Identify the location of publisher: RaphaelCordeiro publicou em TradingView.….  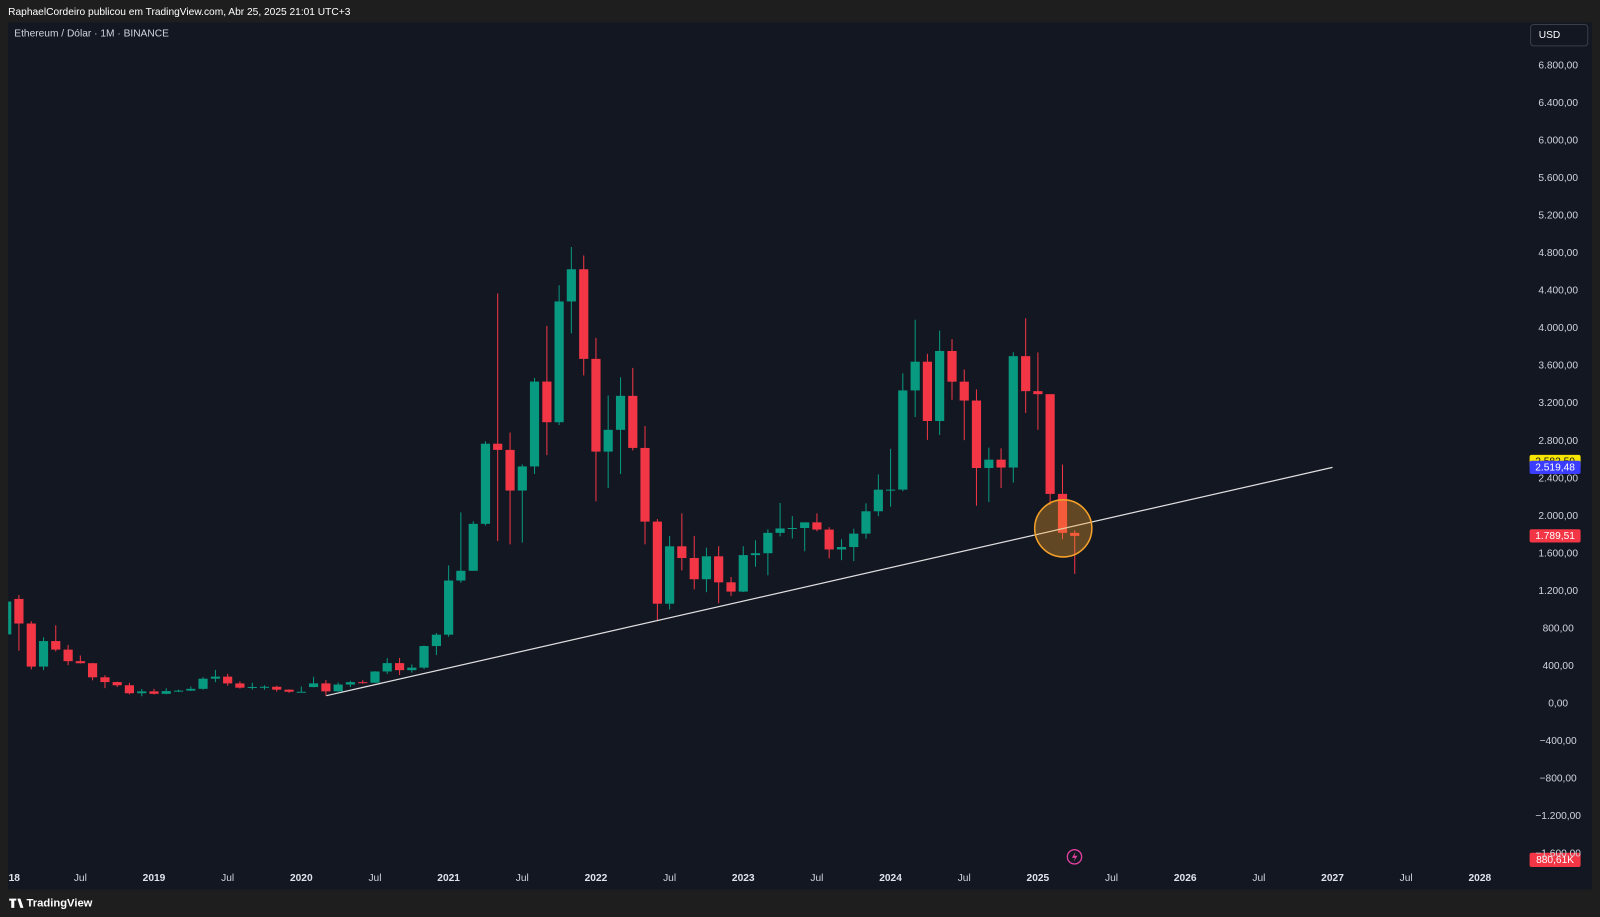
(179, 12).